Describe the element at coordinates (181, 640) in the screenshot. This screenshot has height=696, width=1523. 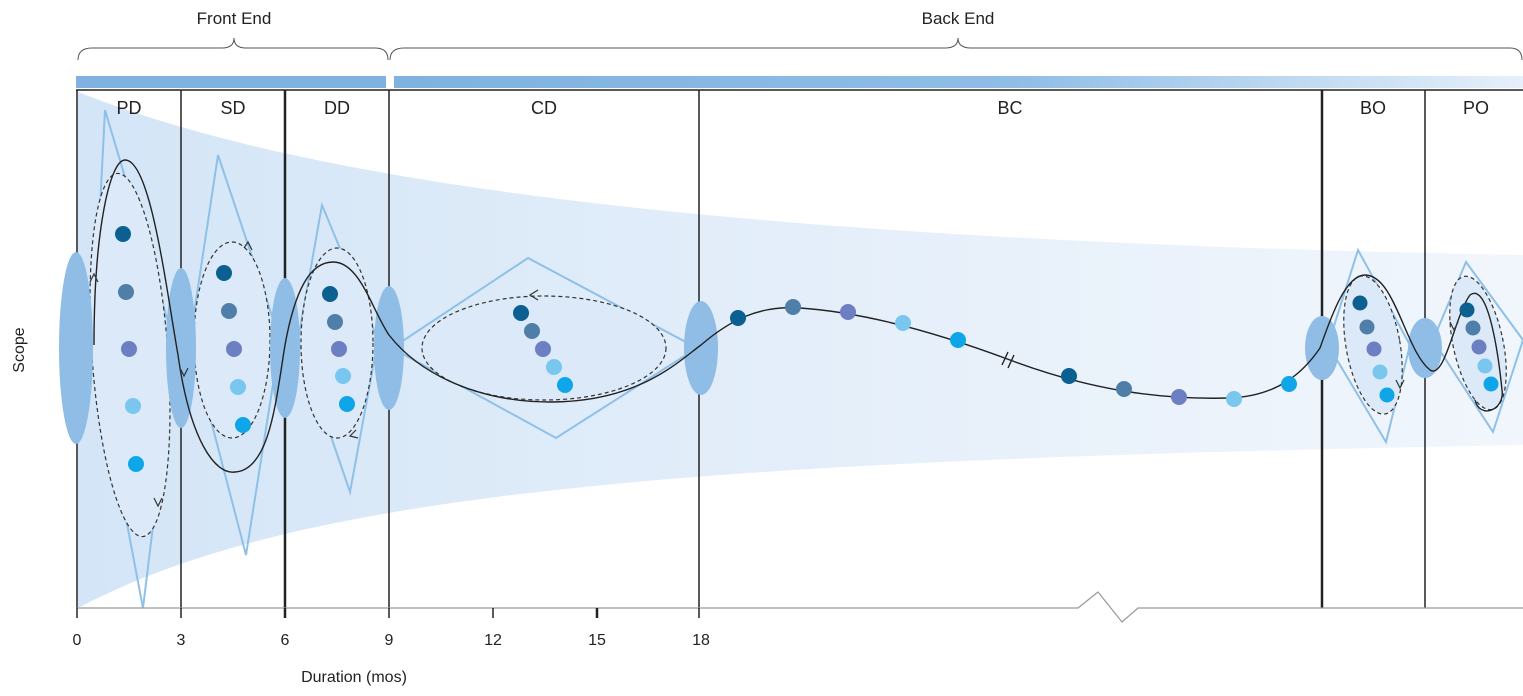
I see `tick-label: 3` at that location.